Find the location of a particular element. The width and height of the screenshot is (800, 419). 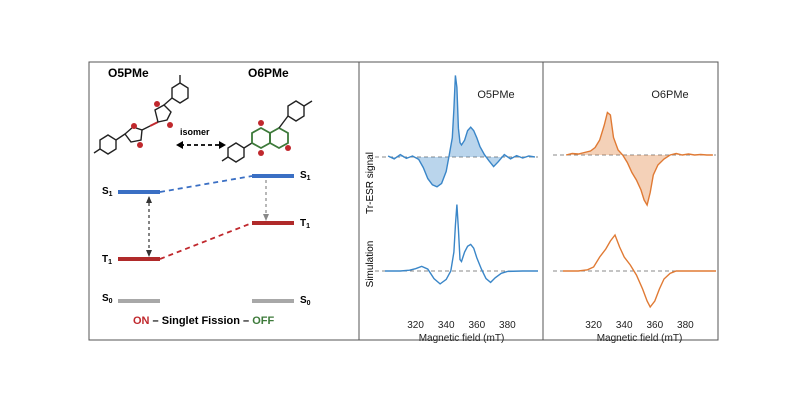

sf-caption: ON – Singlet Fission – OFF is located at coordinates (203, 321).